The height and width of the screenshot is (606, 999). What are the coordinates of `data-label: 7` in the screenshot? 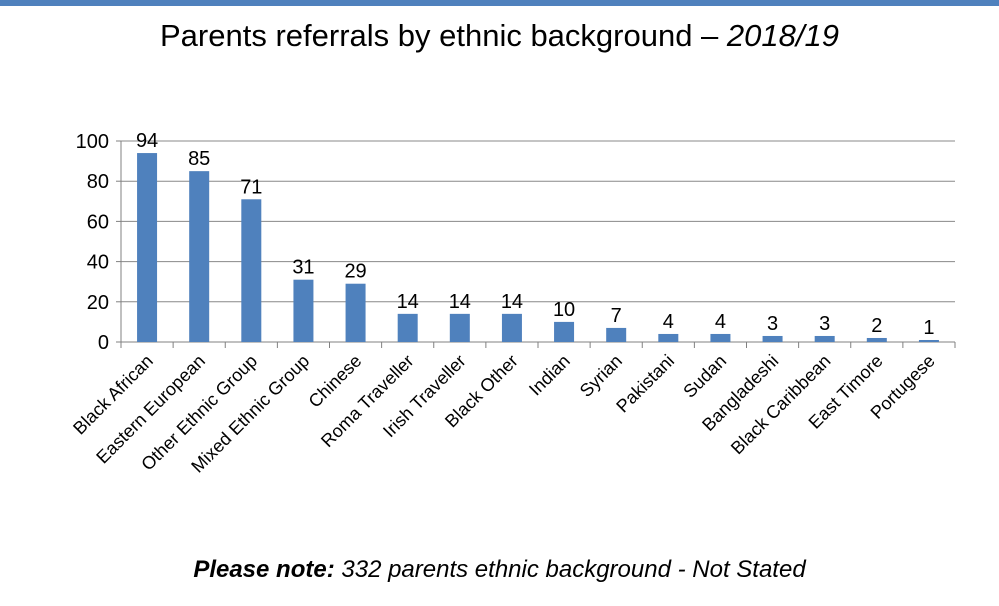 It's located at (616, 316).